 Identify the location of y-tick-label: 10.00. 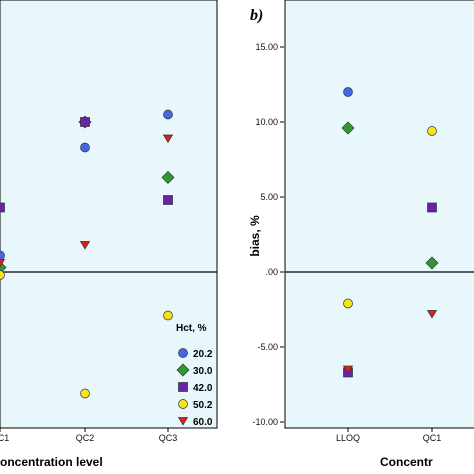
(266, 122).